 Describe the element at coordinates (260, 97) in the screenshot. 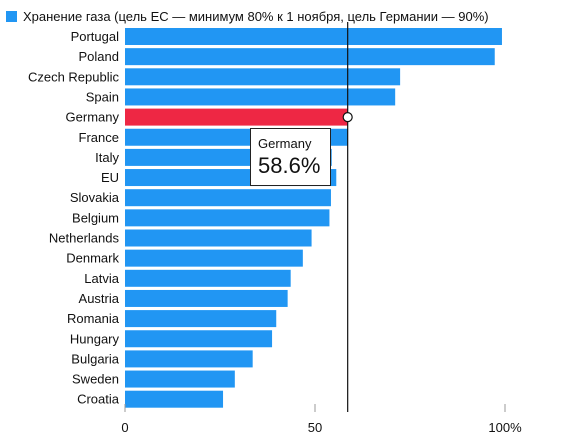

I see `bar-spain` at that location.